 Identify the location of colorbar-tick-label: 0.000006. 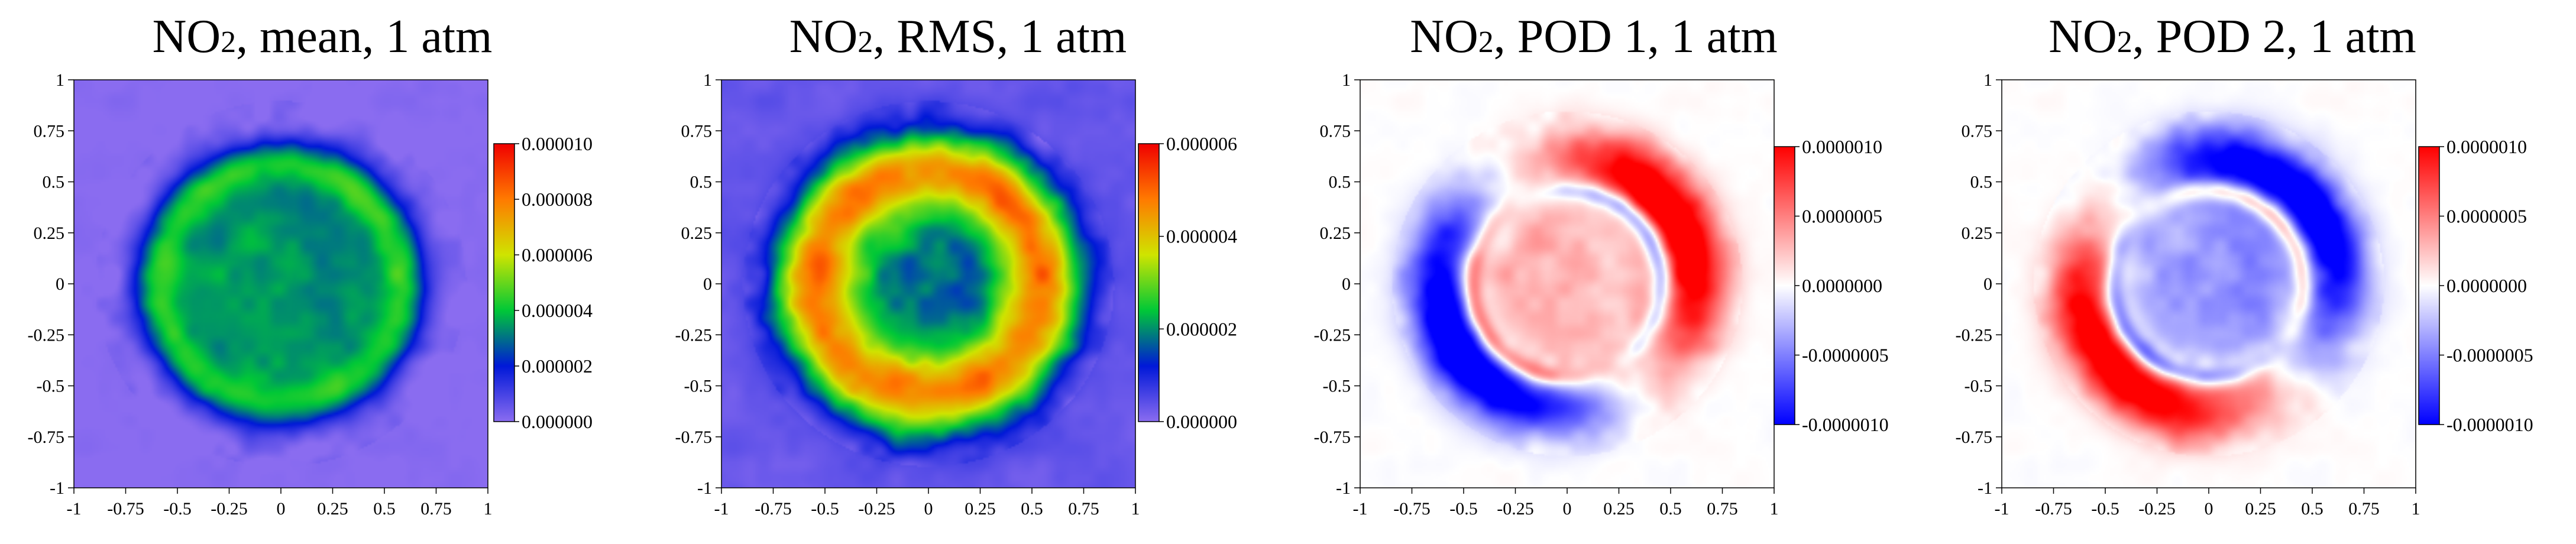
(558, 254).